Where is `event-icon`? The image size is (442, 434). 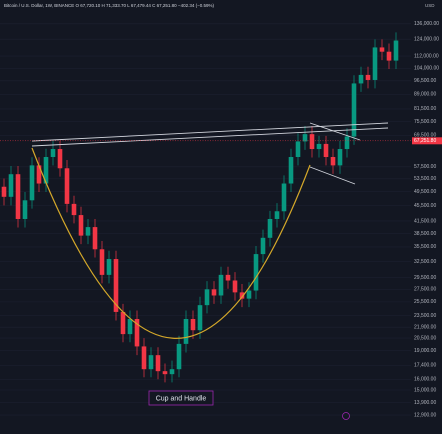
event-icon is located at coordinates (346, 416).